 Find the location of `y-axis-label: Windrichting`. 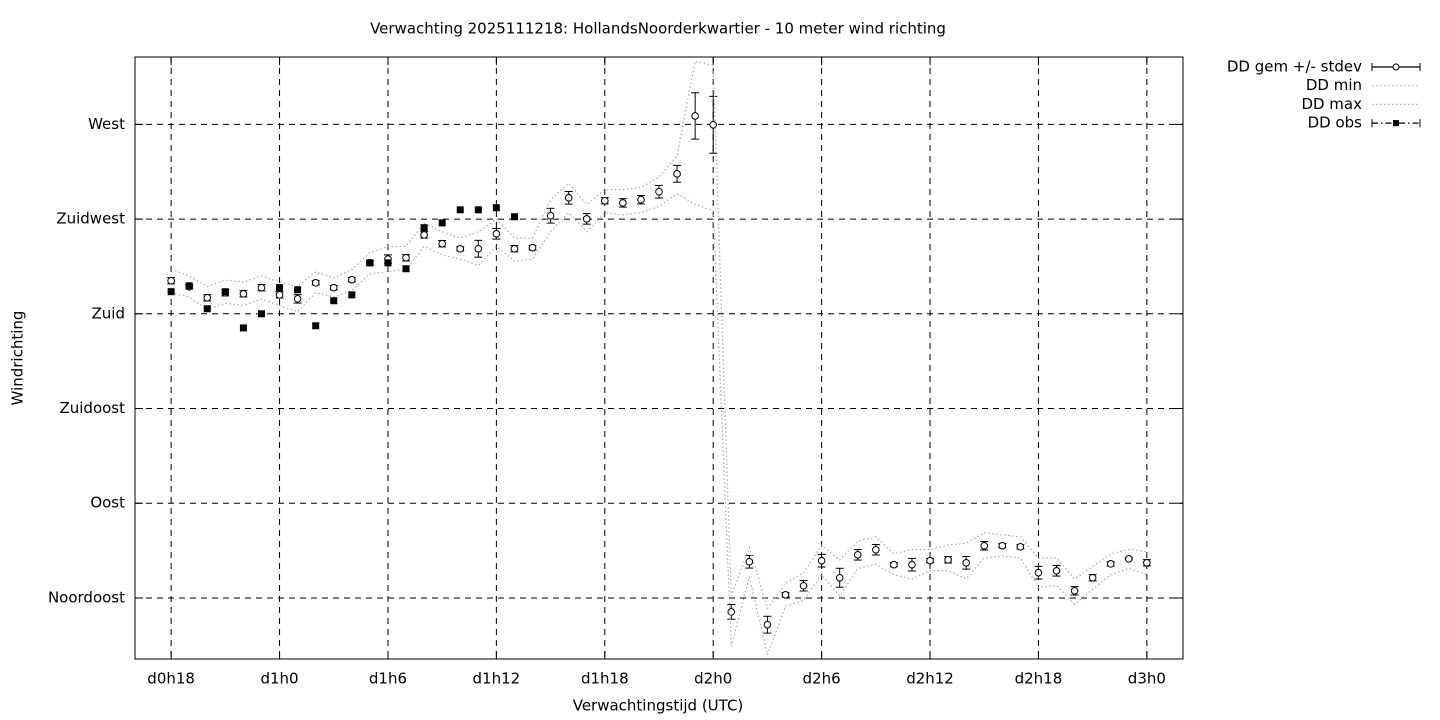

y-axis-label: Windrichting is located at coordinates (18, 358).